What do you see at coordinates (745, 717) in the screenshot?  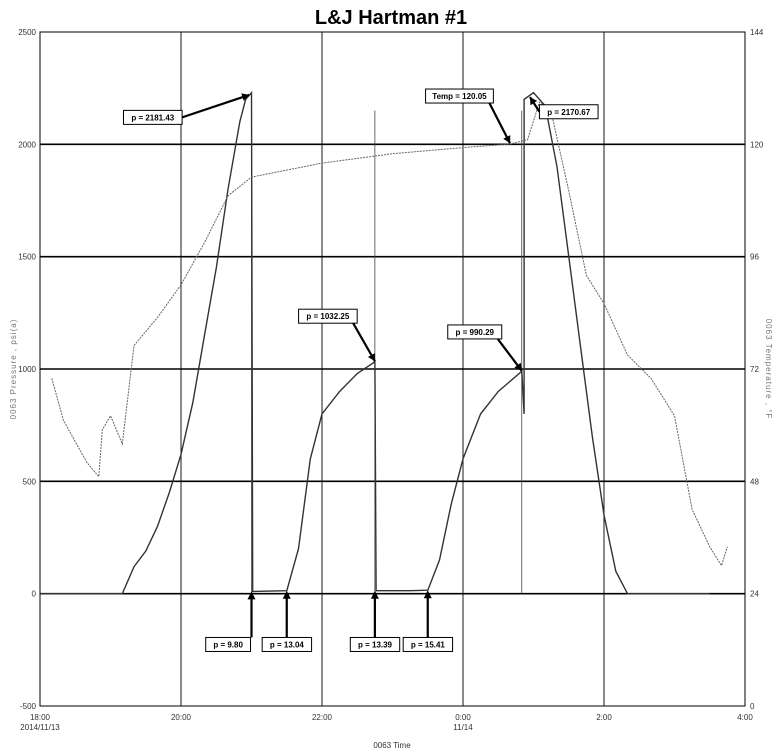 I see `x-tick-label: 4:00` at bounding box center [745, 717].